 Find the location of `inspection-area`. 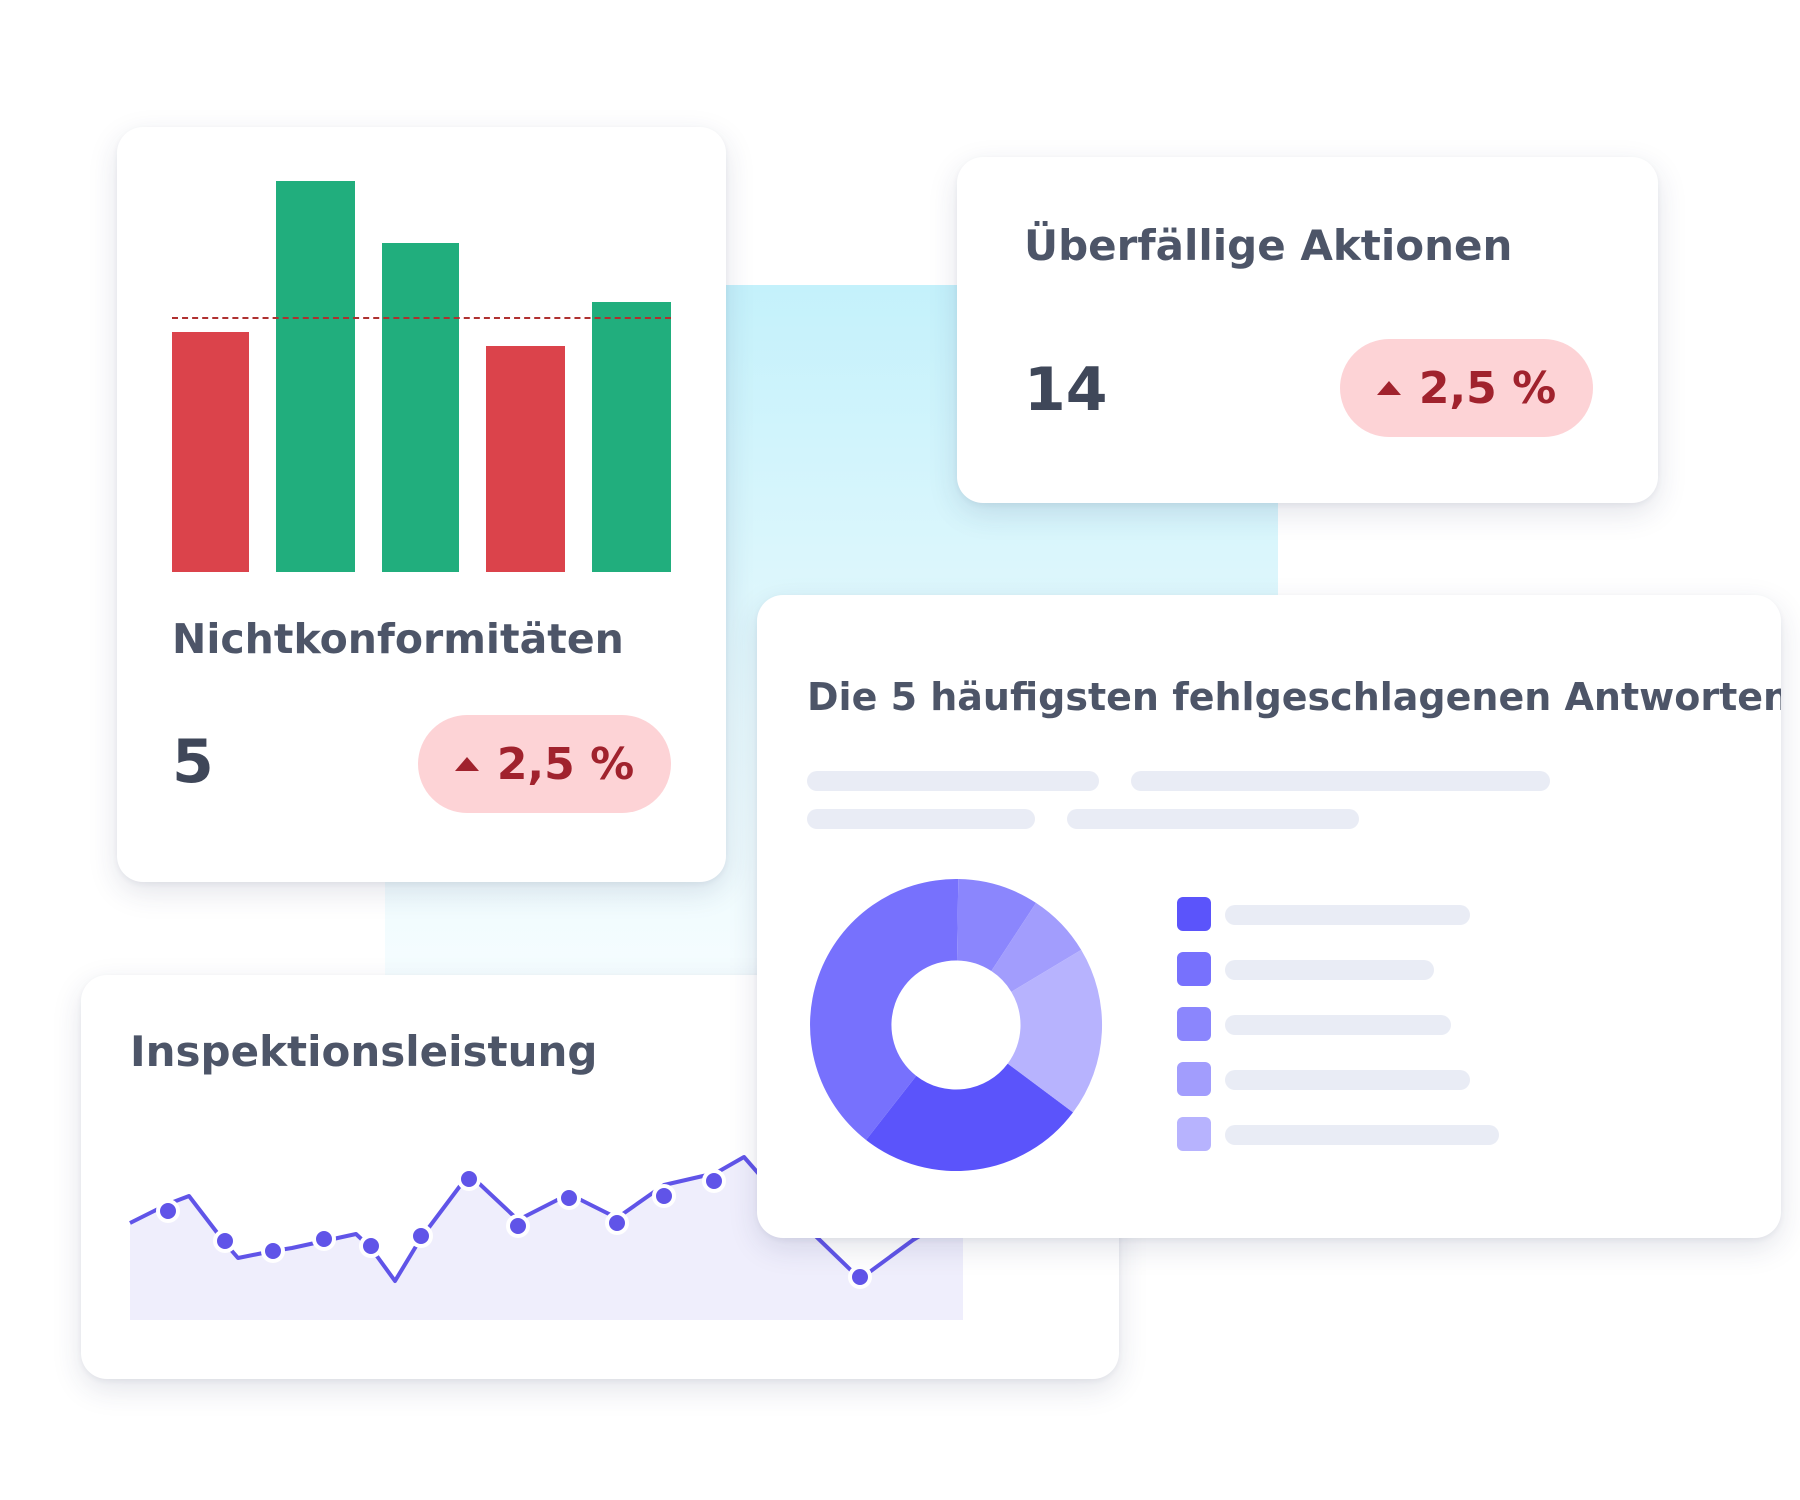

inspection-area is located at coordinates (546, 1238).